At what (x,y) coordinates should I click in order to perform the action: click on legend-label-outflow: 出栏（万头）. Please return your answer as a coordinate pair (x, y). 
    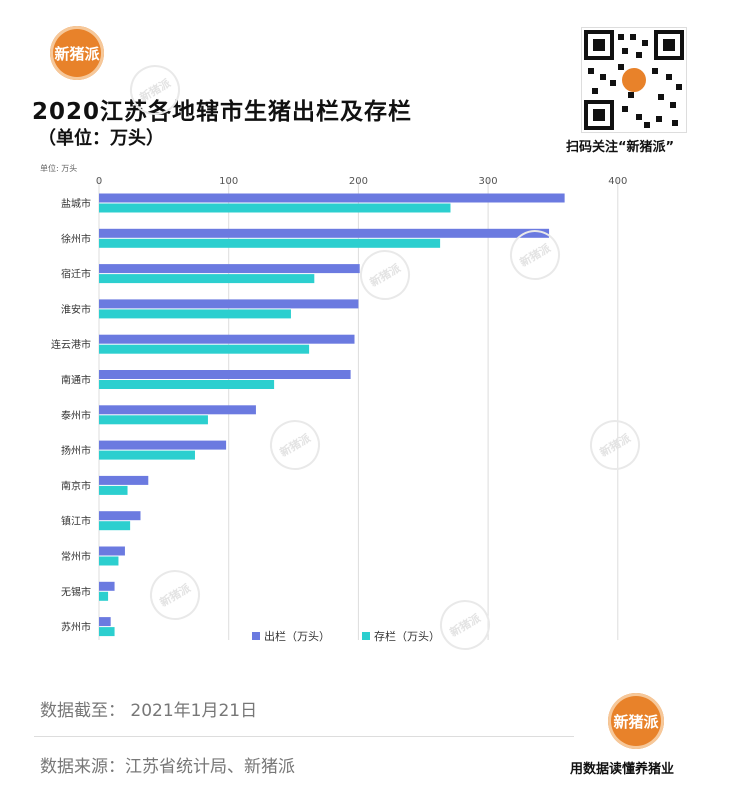
    Looking at the image, I should click on (297, 636).